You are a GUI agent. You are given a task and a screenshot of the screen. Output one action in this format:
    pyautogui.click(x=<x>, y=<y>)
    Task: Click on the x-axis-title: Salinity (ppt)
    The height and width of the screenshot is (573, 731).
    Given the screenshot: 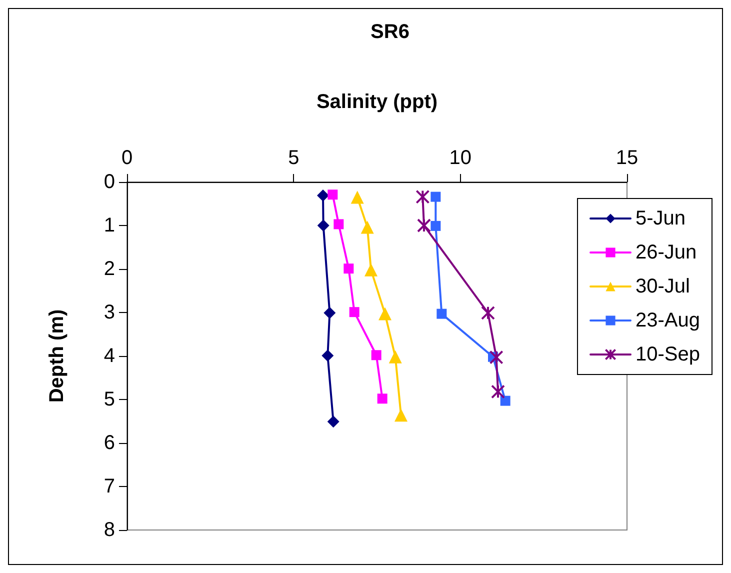 What is the action you would take?
    pyautogui.click(x=377, y=102)
    